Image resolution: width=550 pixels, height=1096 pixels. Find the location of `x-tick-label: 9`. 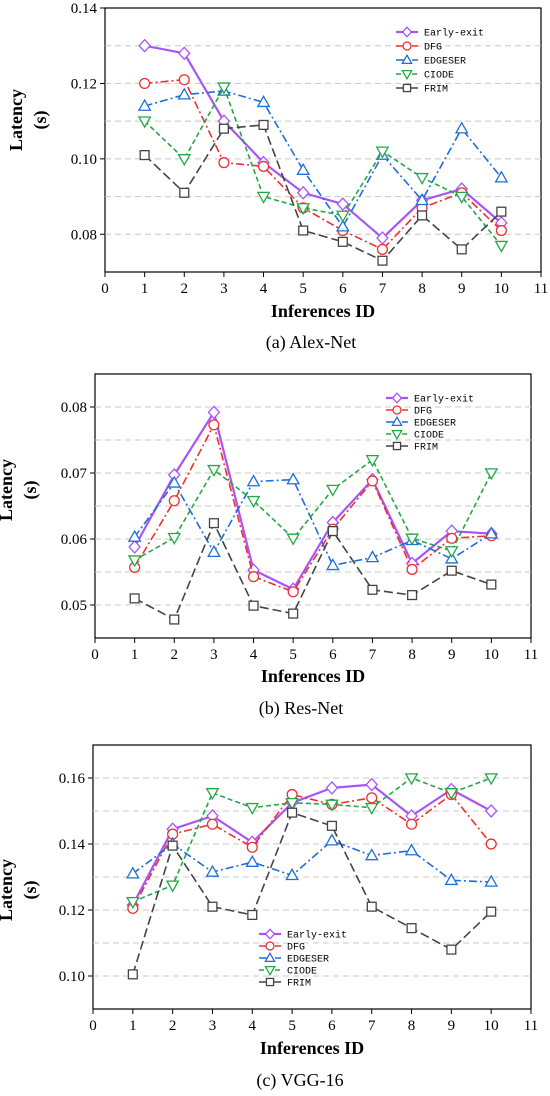

x-tick-label: 9 is located at coordinates (462, 289).